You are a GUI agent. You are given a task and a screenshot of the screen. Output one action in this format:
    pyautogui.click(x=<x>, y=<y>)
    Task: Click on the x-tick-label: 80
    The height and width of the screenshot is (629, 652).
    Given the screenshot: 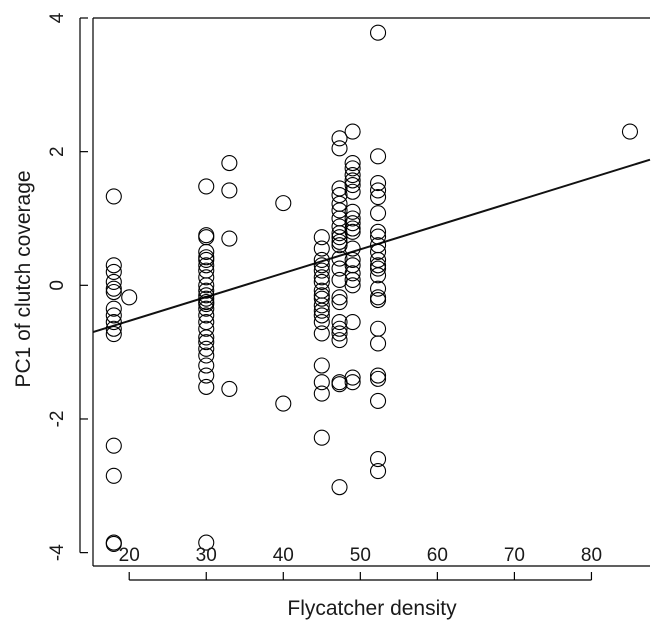 What is the action you would take?
    pyautogui.click(x=591, y=555)
    